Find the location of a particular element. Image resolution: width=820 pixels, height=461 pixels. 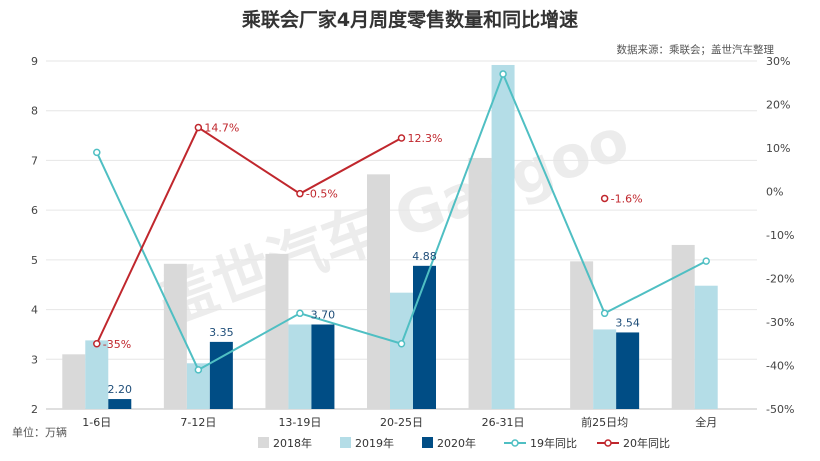

category-label: 20-25日 is located at coordinates (401, 422).